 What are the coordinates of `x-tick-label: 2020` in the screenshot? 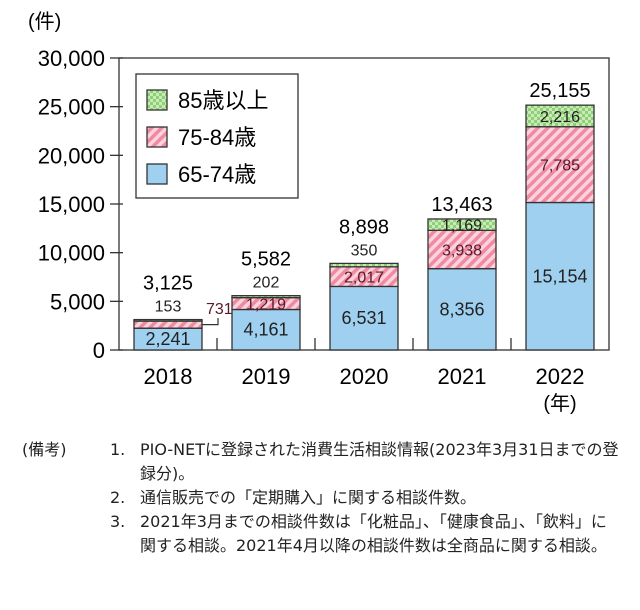 It's located at (364, 376).